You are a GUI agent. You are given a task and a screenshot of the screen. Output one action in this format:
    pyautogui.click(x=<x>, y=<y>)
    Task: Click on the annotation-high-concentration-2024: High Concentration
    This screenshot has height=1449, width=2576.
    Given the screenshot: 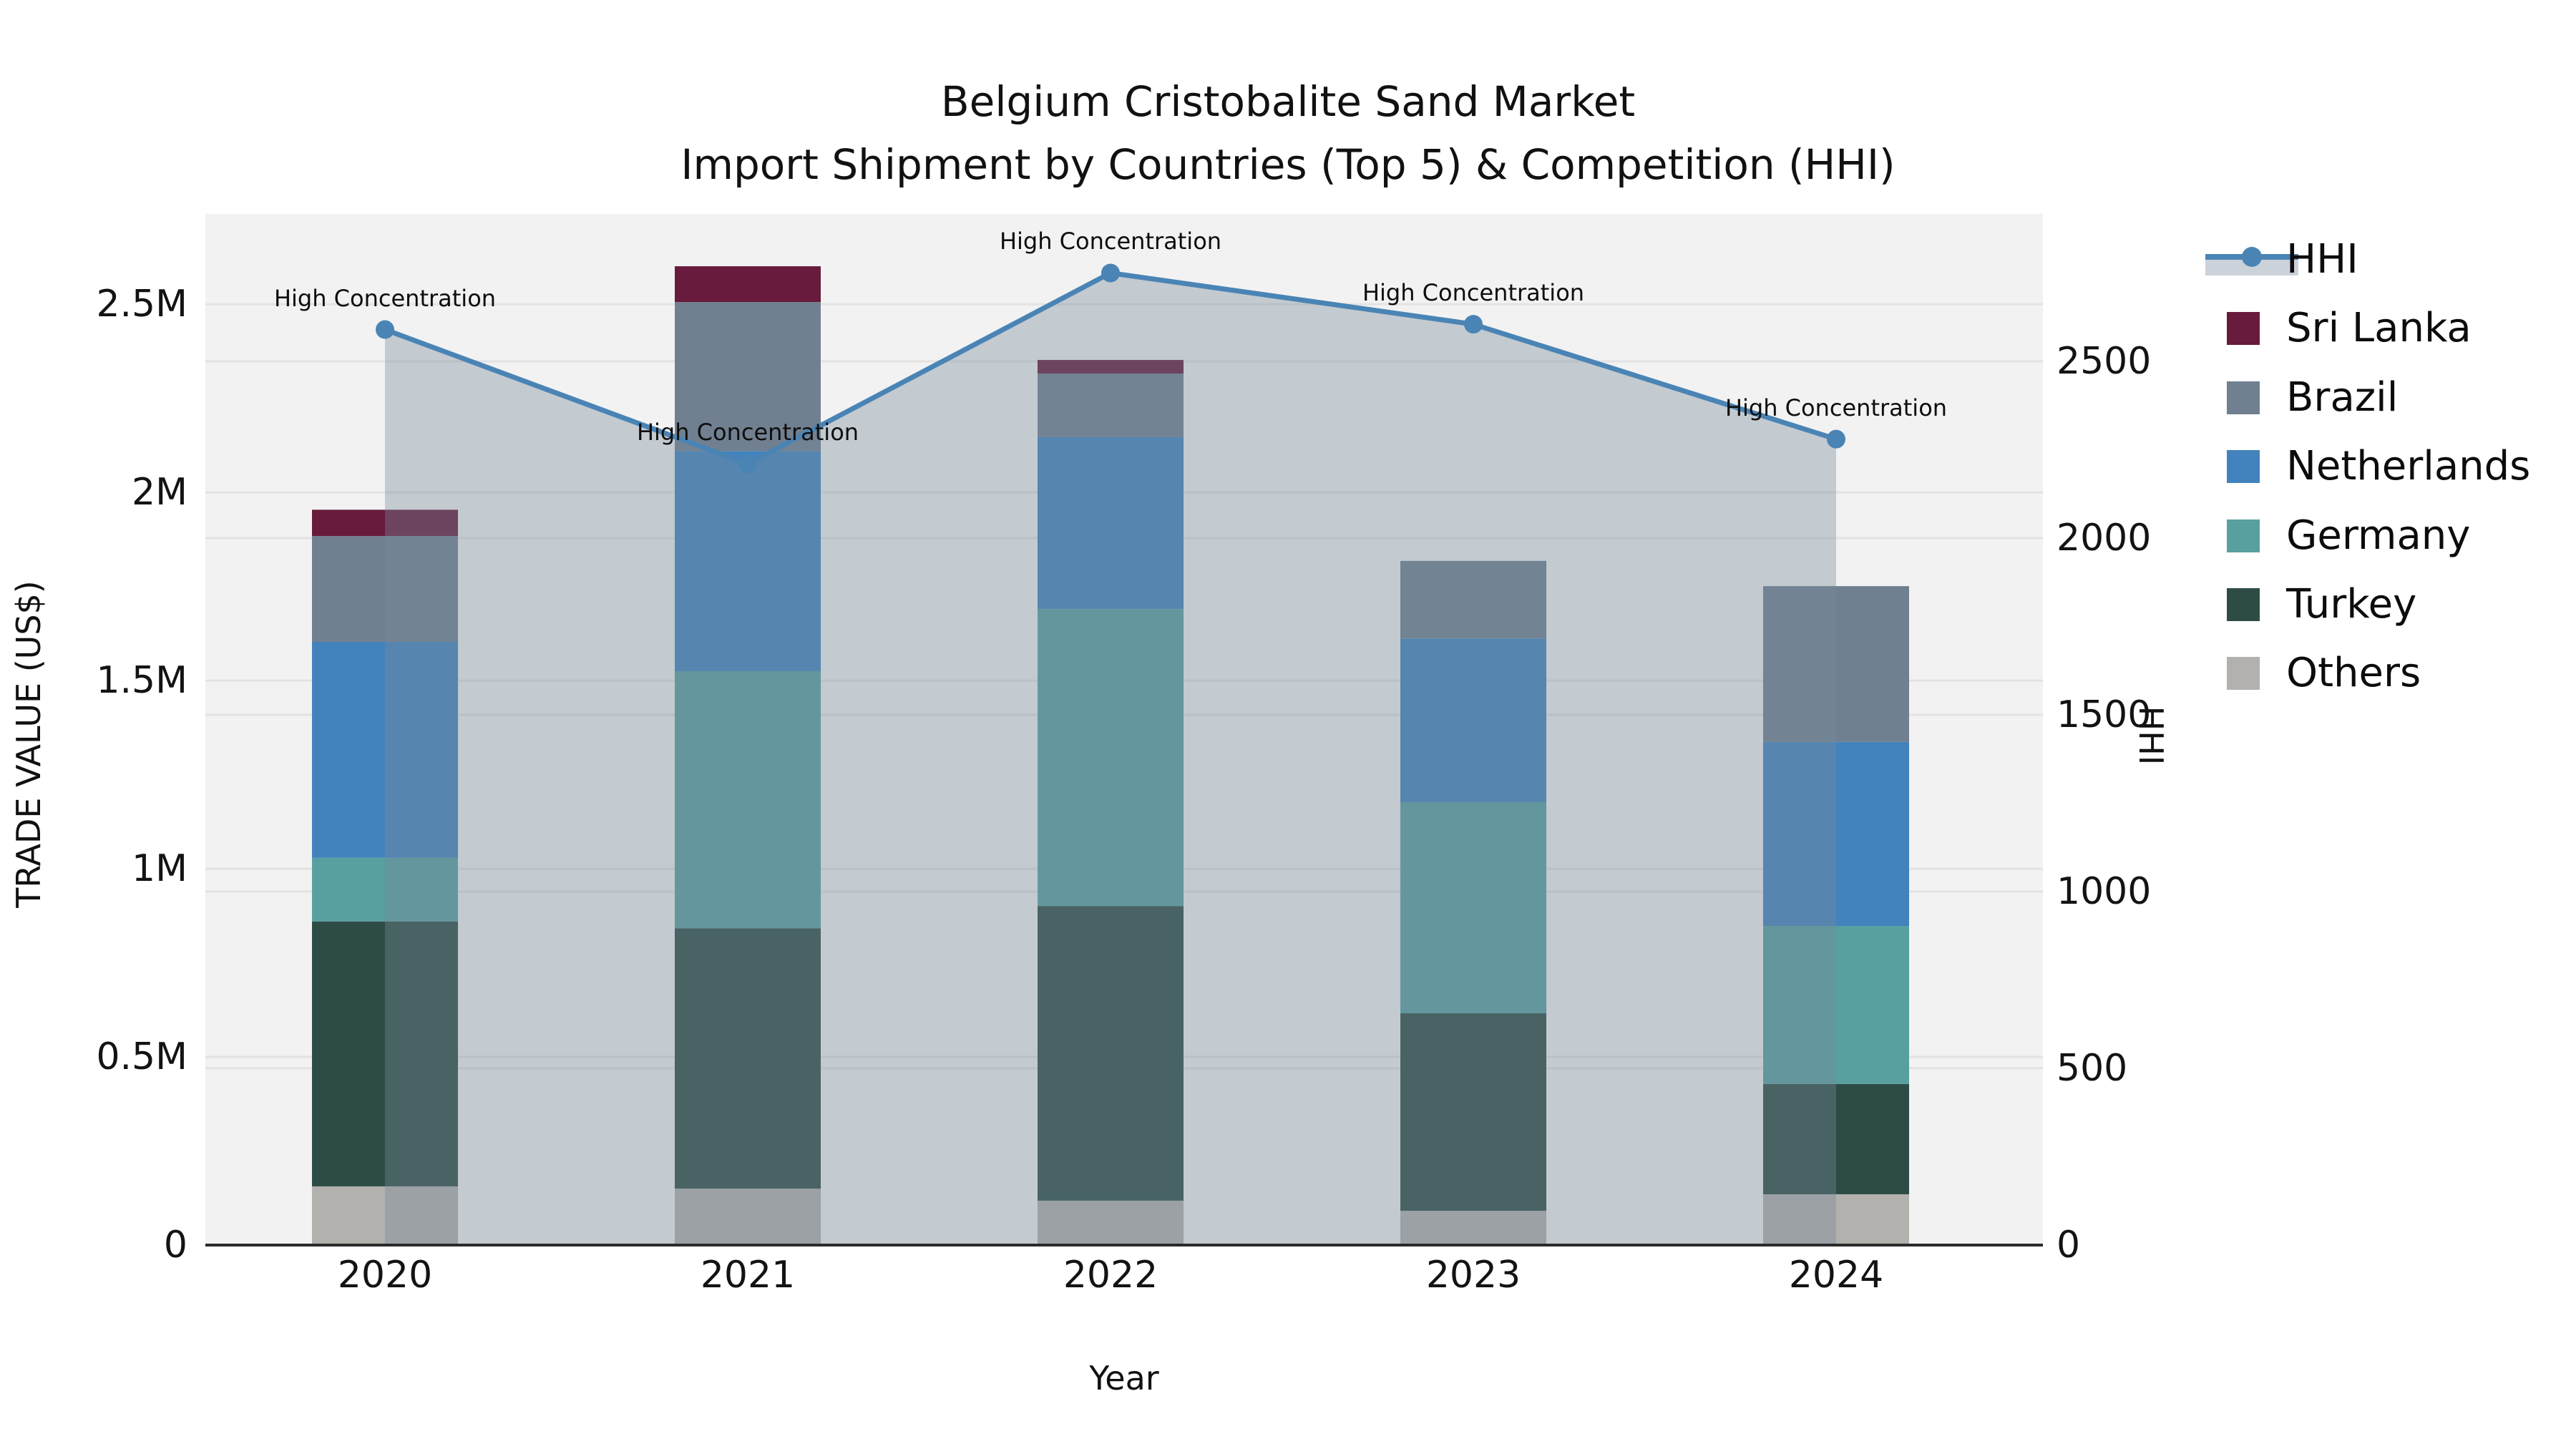 What is the action you would take?
    pyautogui.click(x=1836, y=407)
    